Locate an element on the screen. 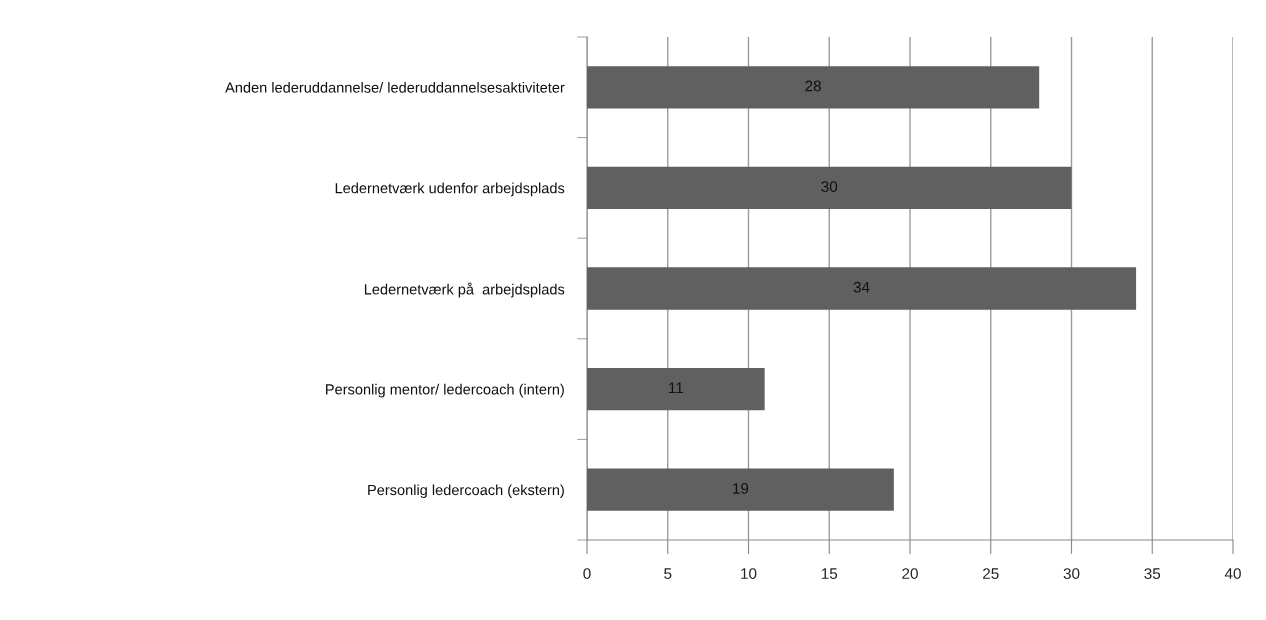 This screenshot has height=620, width=1266. data-label: 19 is located at coordinates (741, 488).